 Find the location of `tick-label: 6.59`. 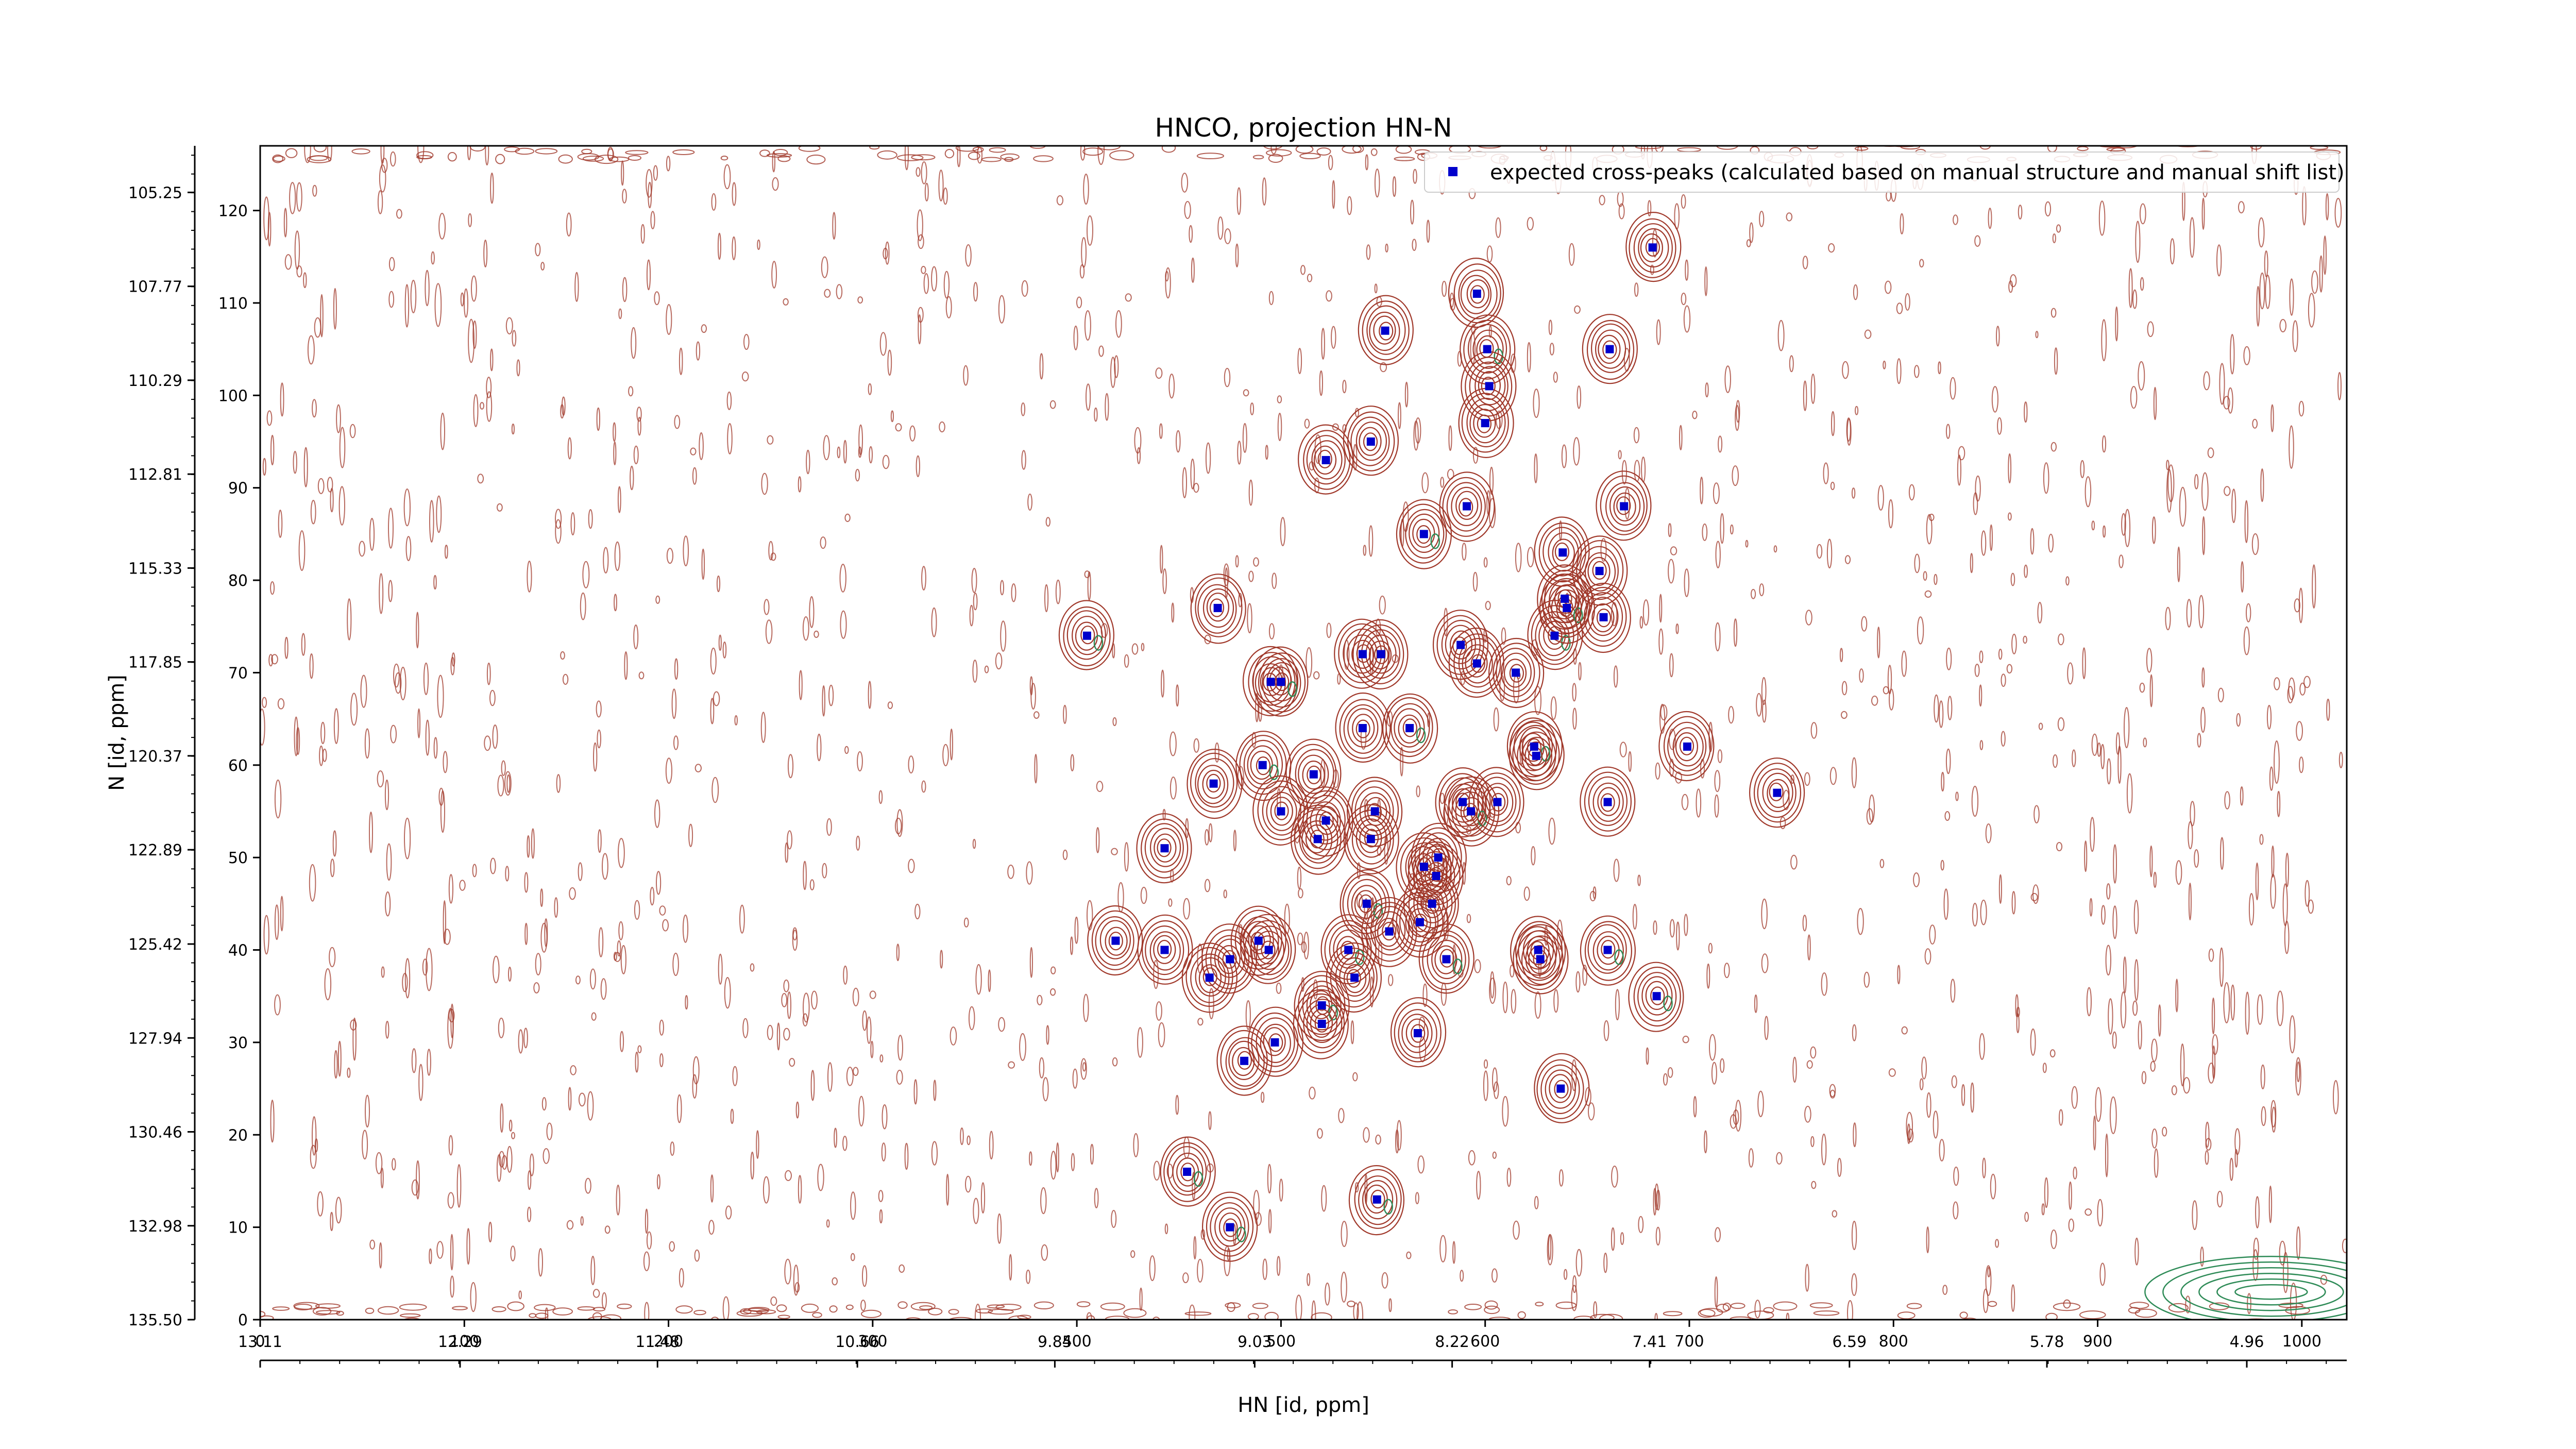

tick-label: 6.59 is located at coordinates (1849, 1342).